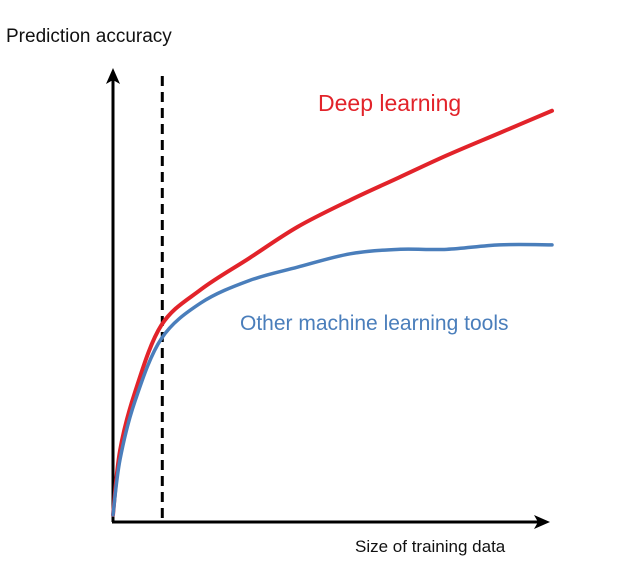 This screenshot has width=626, height=574. Describe the element at coordinates (374, 323) in the screenshot. I see `series-label-other-ml-tools: Other machine learning tools` at that location.